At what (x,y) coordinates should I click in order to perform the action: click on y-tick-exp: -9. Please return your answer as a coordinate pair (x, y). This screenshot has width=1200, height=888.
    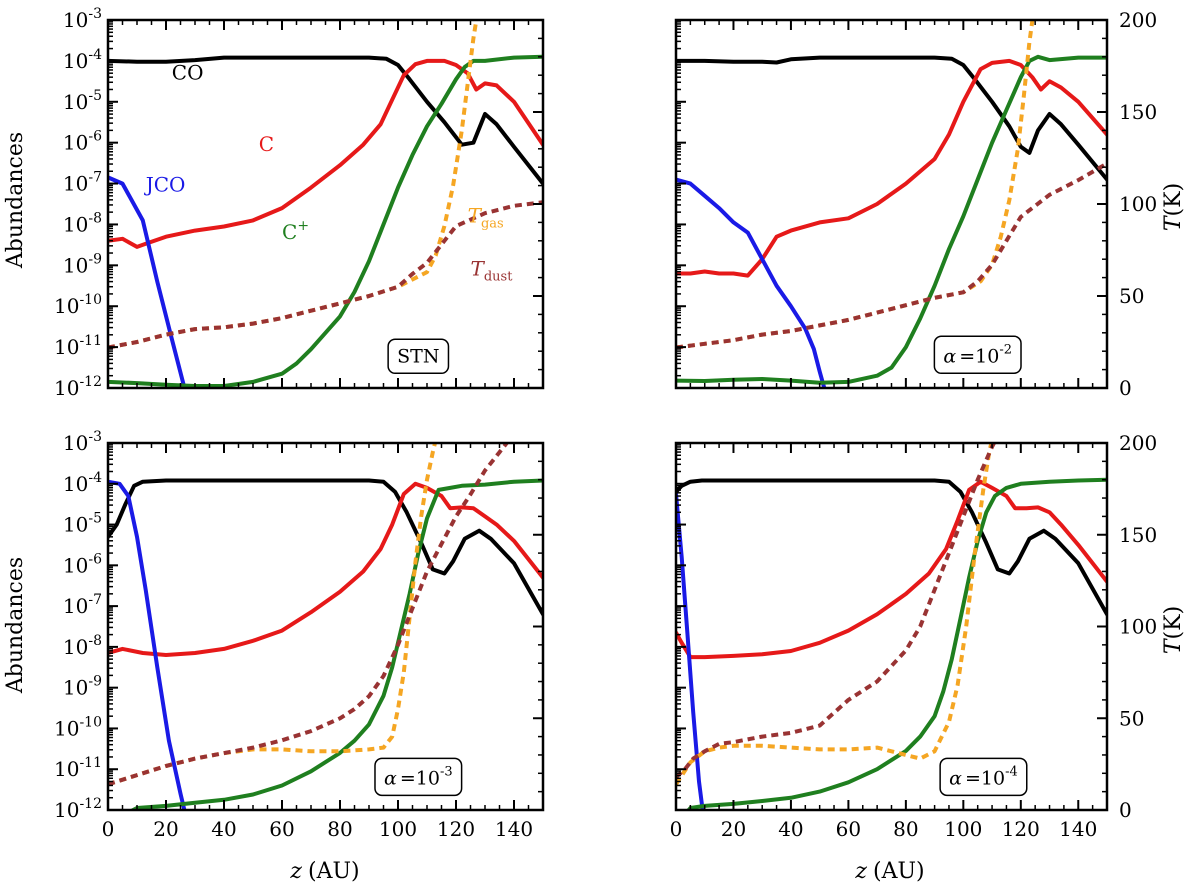
    Looking at the image, I should click on (95, 259).